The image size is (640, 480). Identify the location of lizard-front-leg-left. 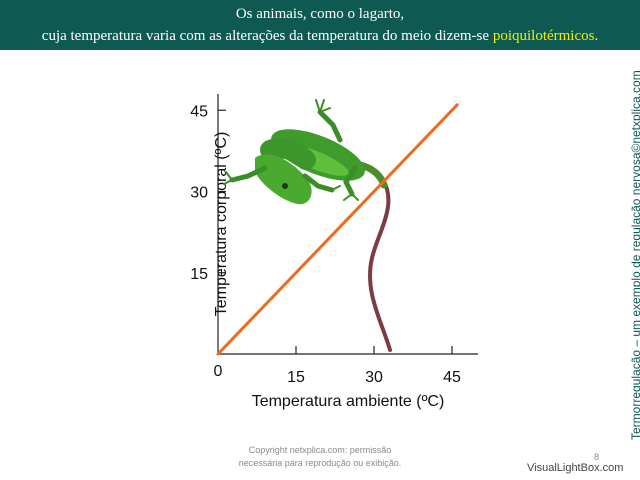
(248, 174).